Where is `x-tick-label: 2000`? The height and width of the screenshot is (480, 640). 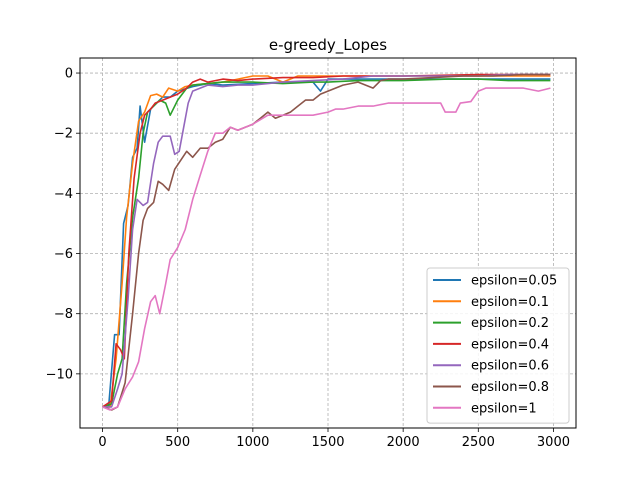
x-tick-label: 2000 is located at coordinates (403, 442).